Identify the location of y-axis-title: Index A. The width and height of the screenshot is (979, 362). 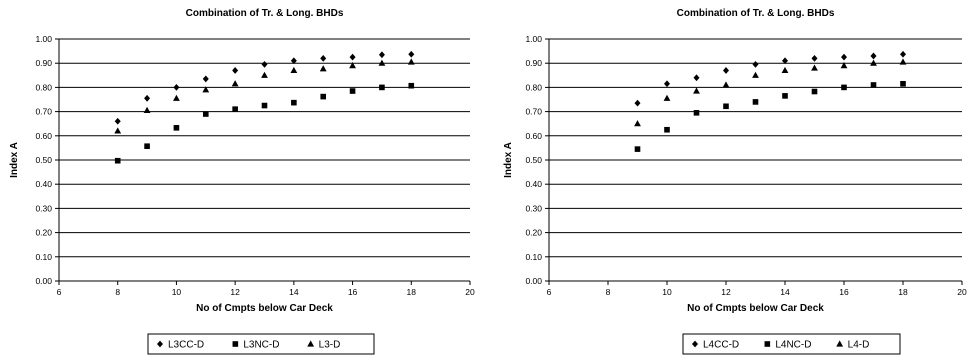
(508, 160).